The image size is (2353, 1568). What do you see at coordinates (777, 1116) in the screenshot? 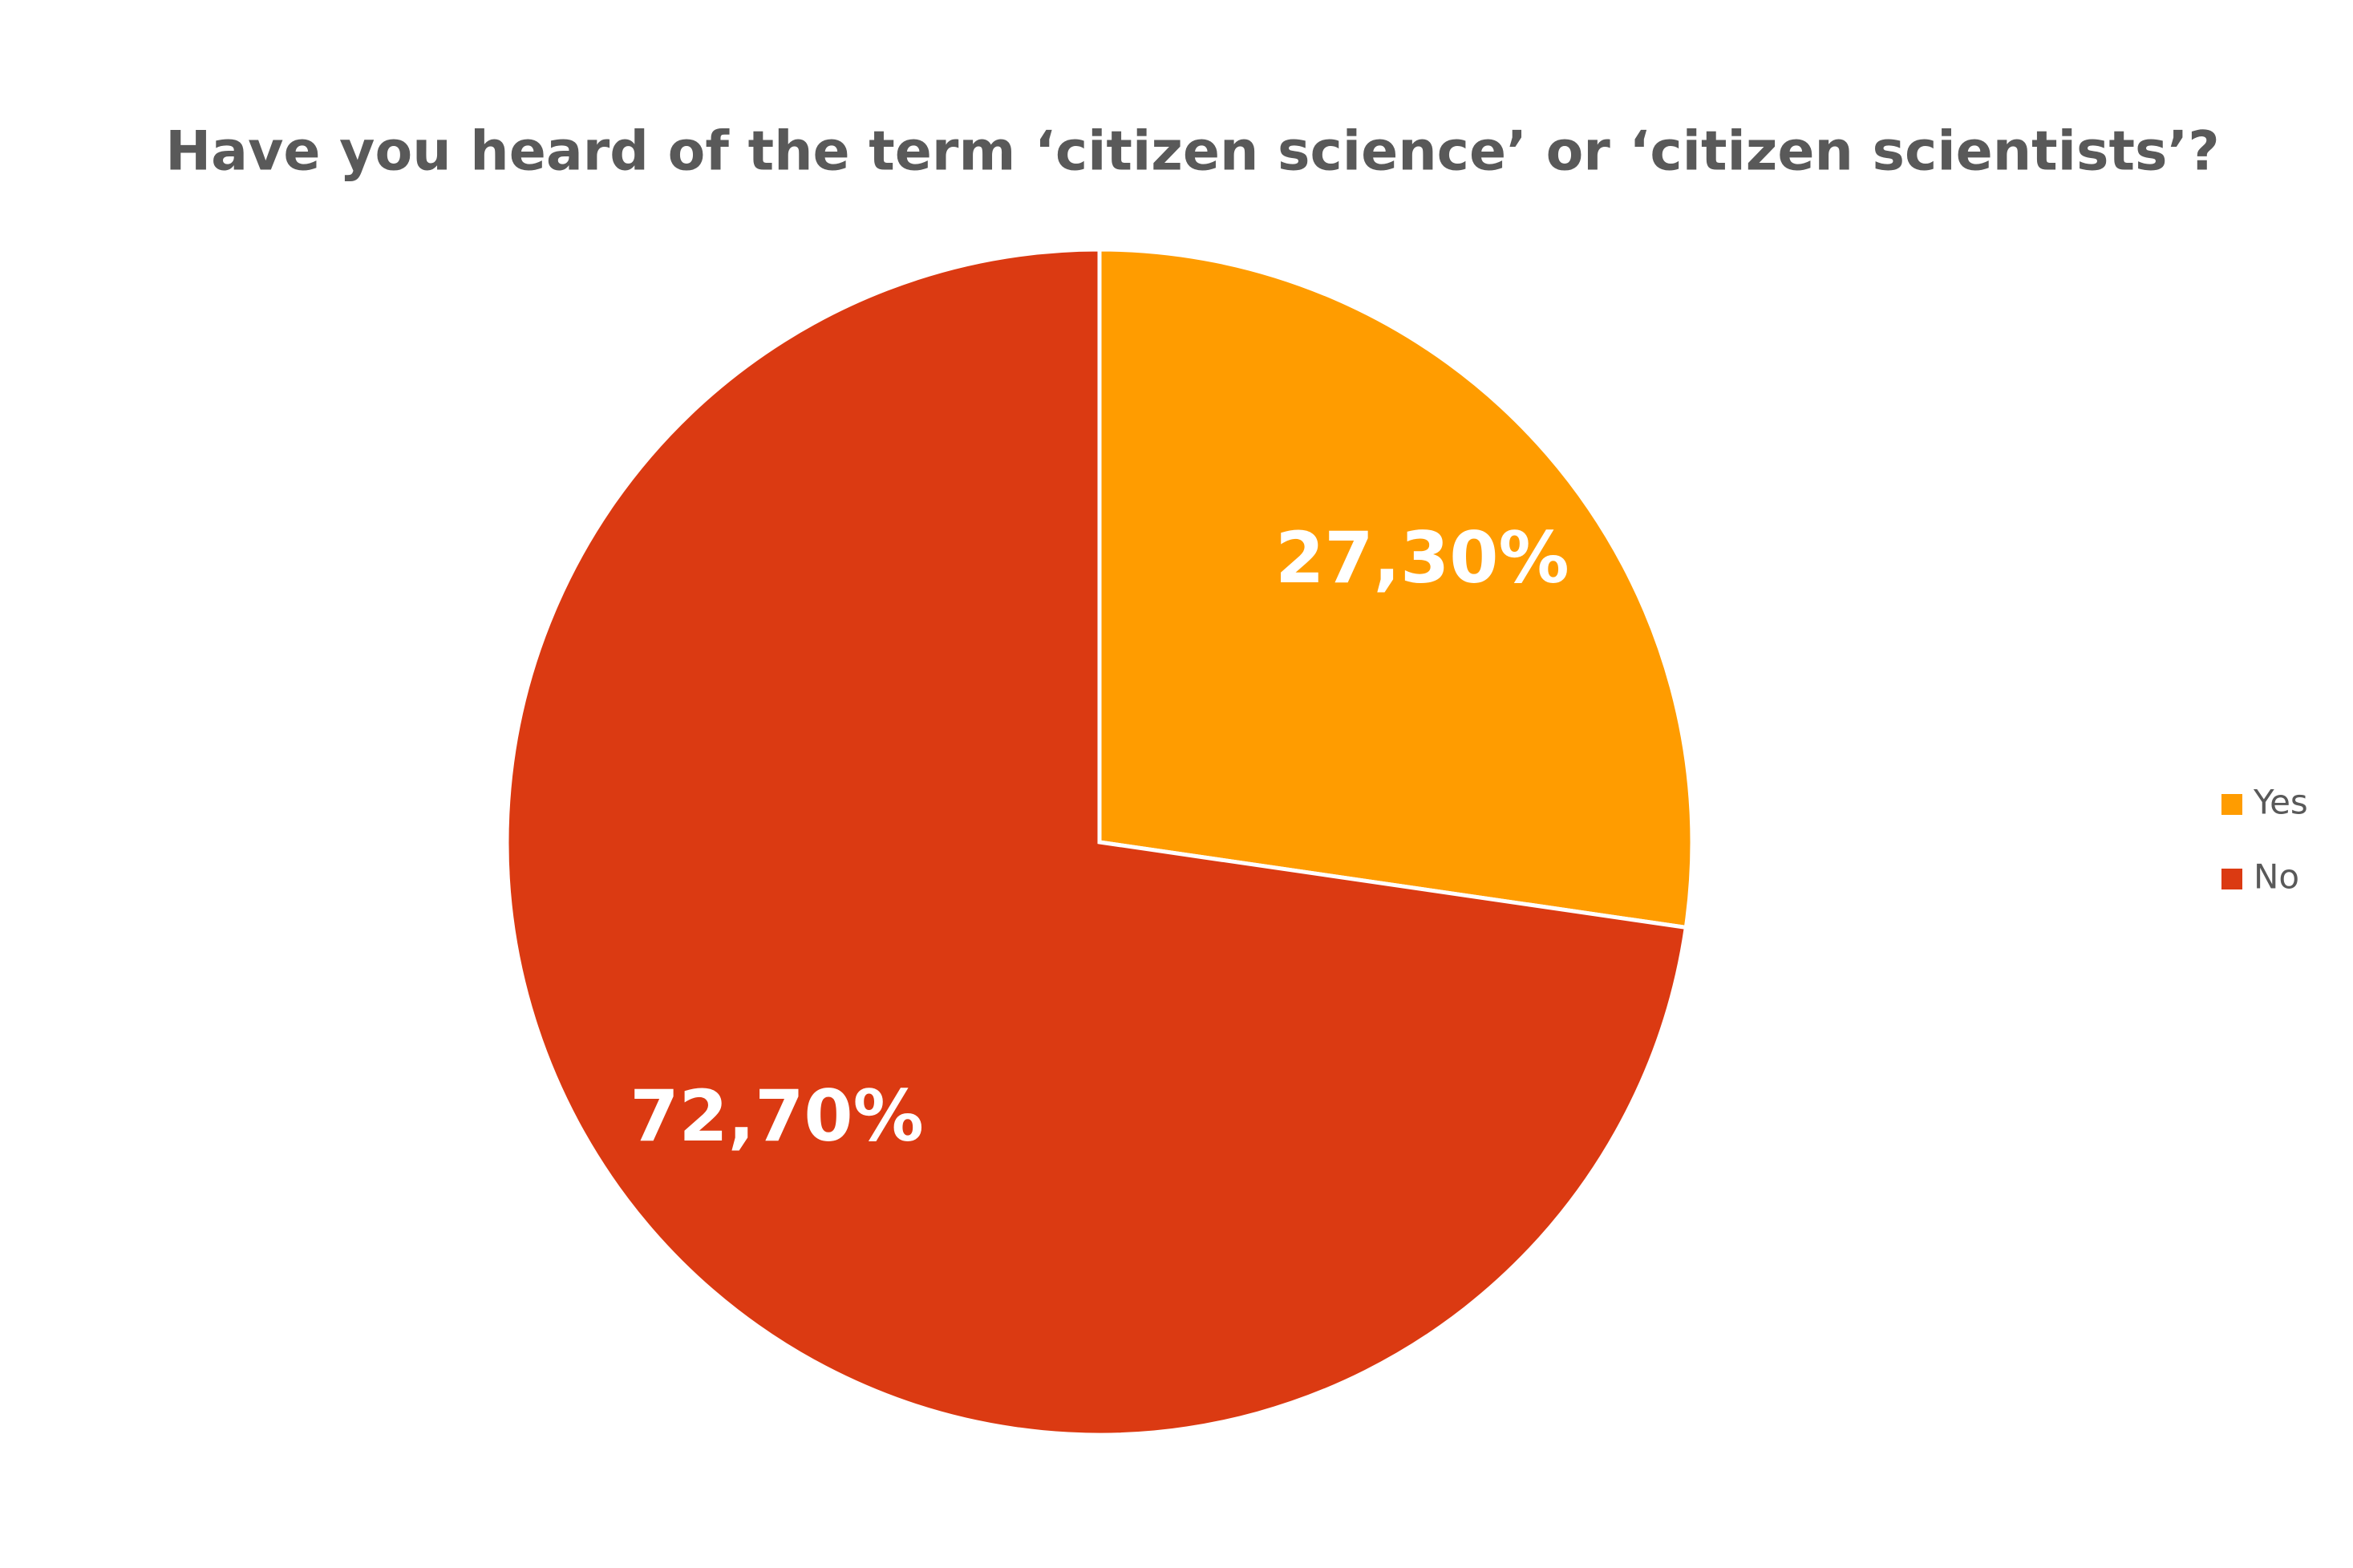
I see `data-label: 72,70%` at bounding box center [777, 1116].